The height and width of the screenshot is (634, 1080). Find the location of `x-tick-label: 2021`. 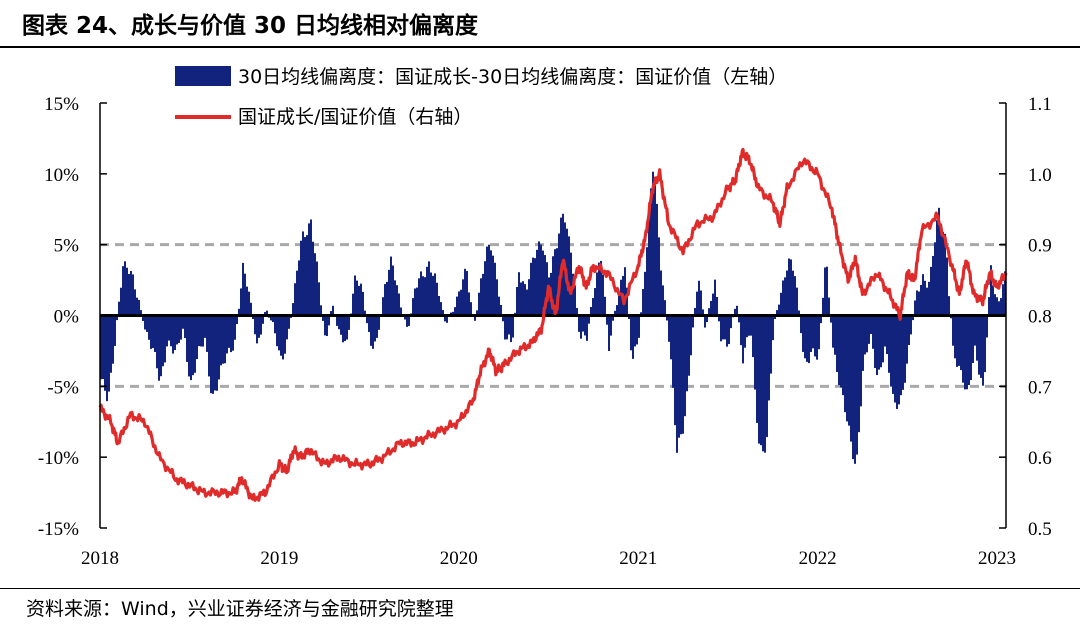

x-tick-label: 2021 is located at coordinates (638, 558).